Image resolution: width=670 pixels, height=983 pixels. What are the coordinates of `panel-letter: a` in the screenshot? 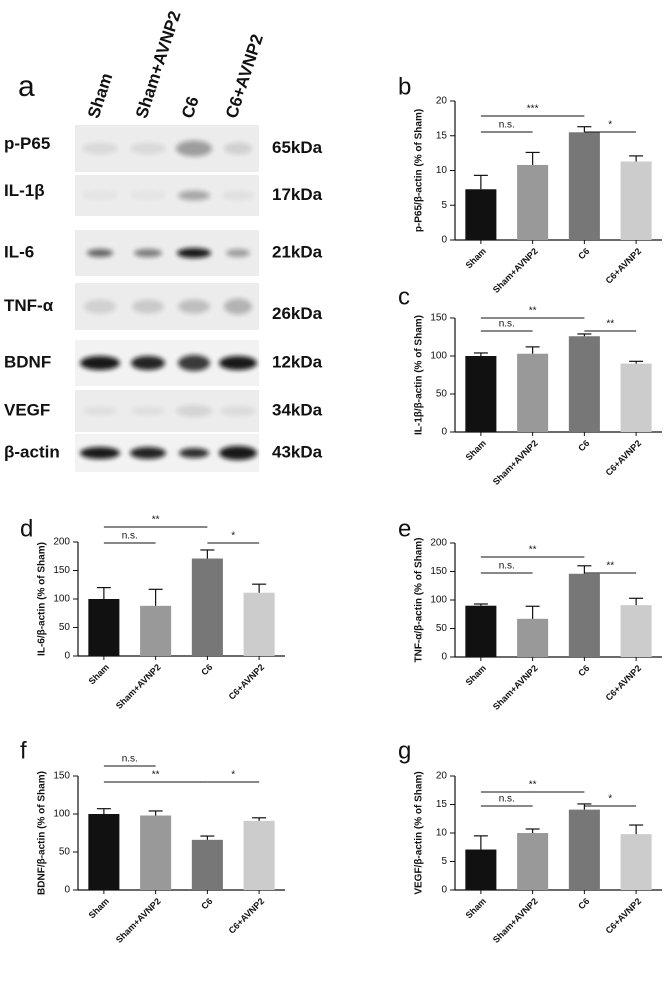 It's located at (26, 86).